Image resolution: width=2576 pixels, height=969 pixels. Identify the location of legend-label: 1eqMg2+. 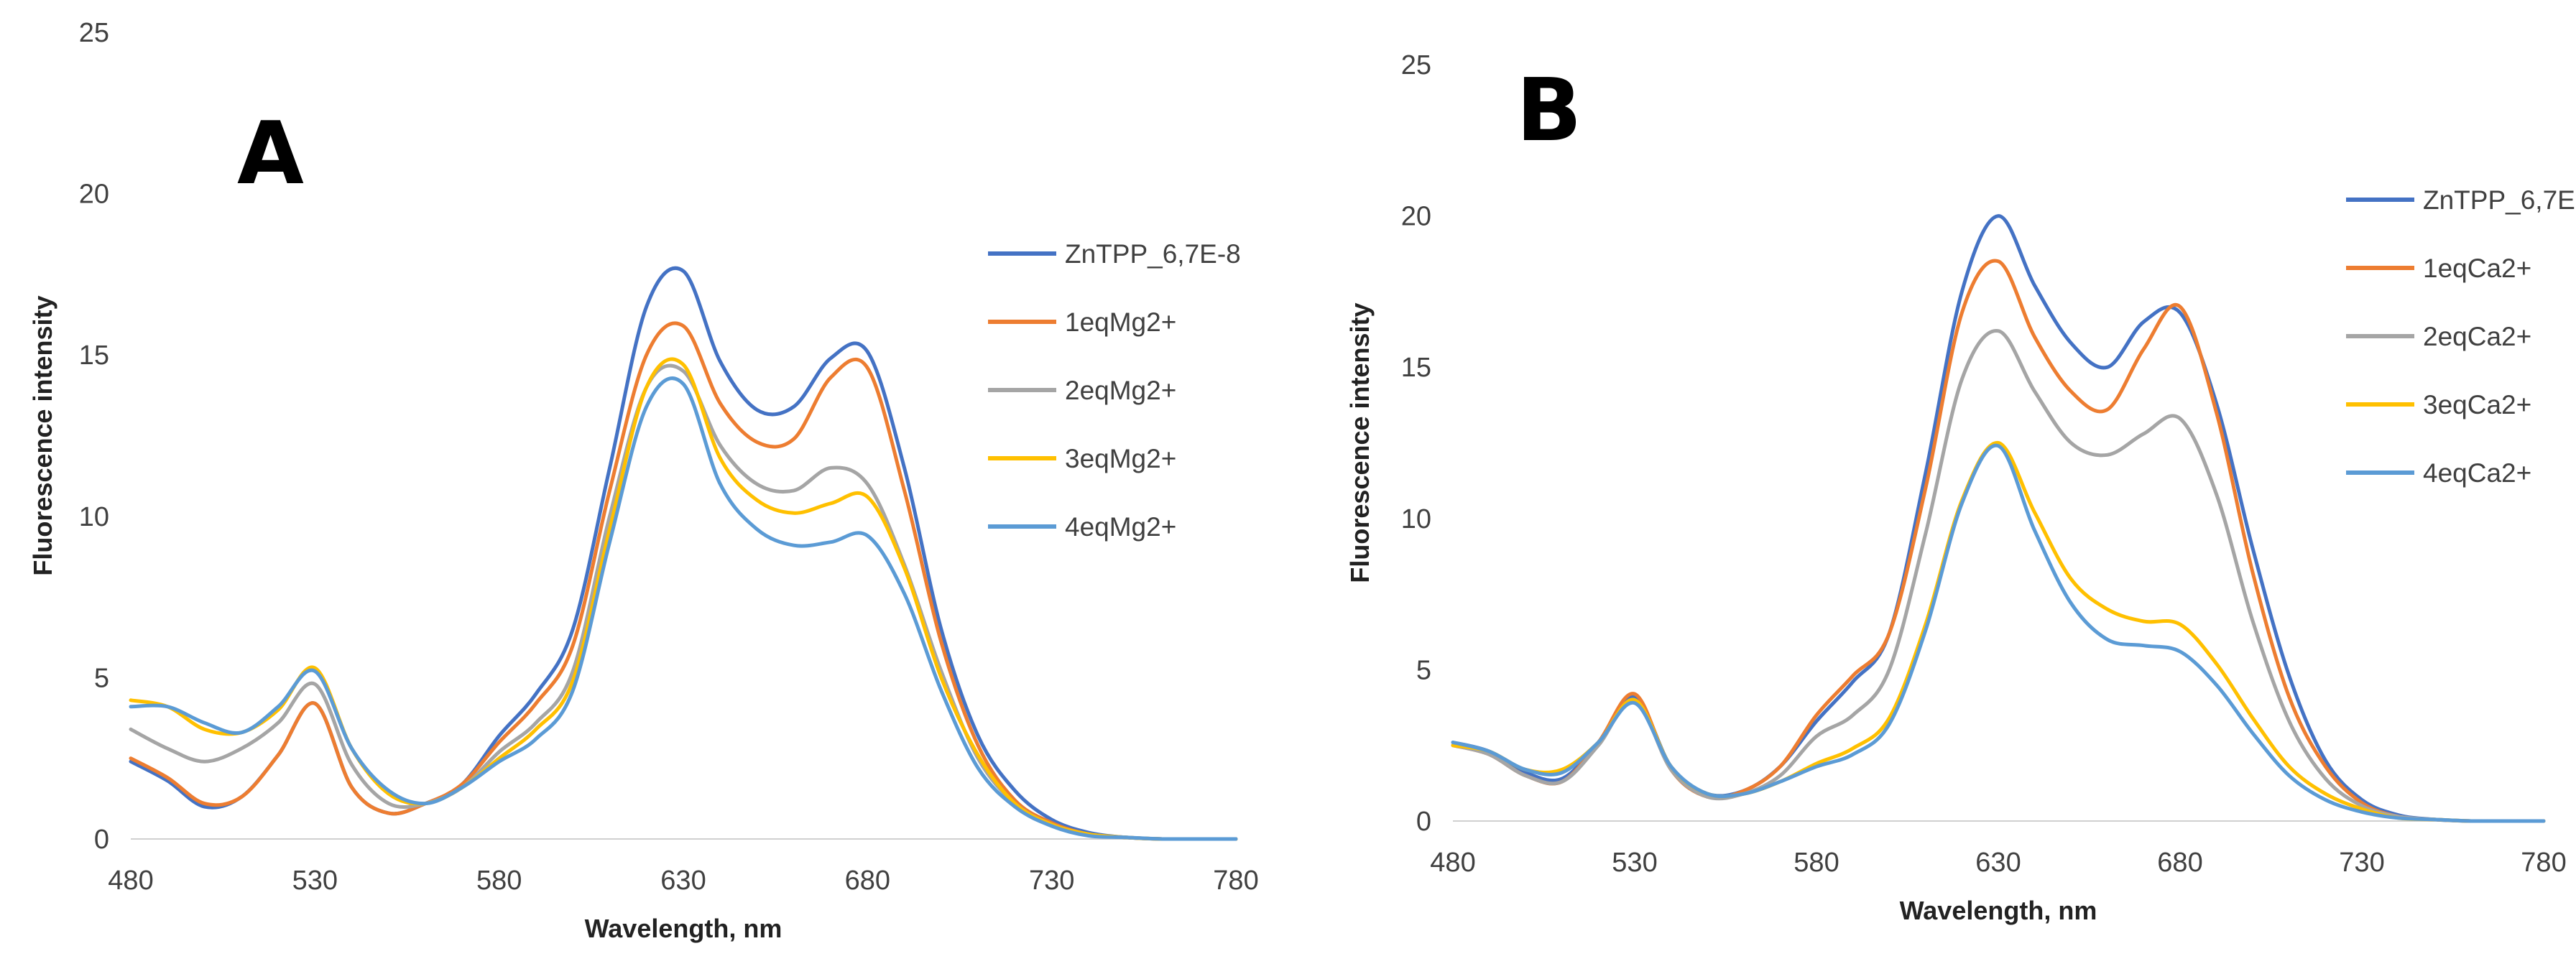
(1120, 322).